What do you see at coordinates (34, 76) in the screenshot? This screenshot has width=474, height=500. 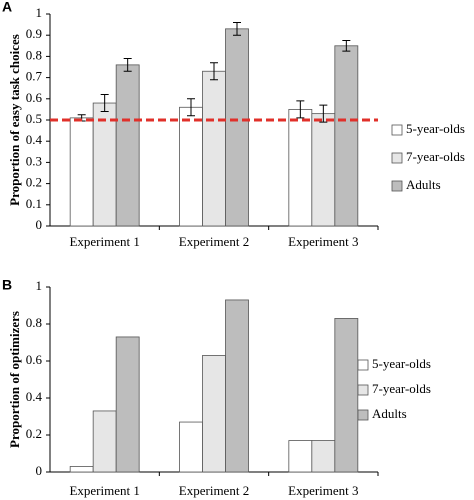 I see `y-tick-label: 0.7` at bounding box center [34, 76].